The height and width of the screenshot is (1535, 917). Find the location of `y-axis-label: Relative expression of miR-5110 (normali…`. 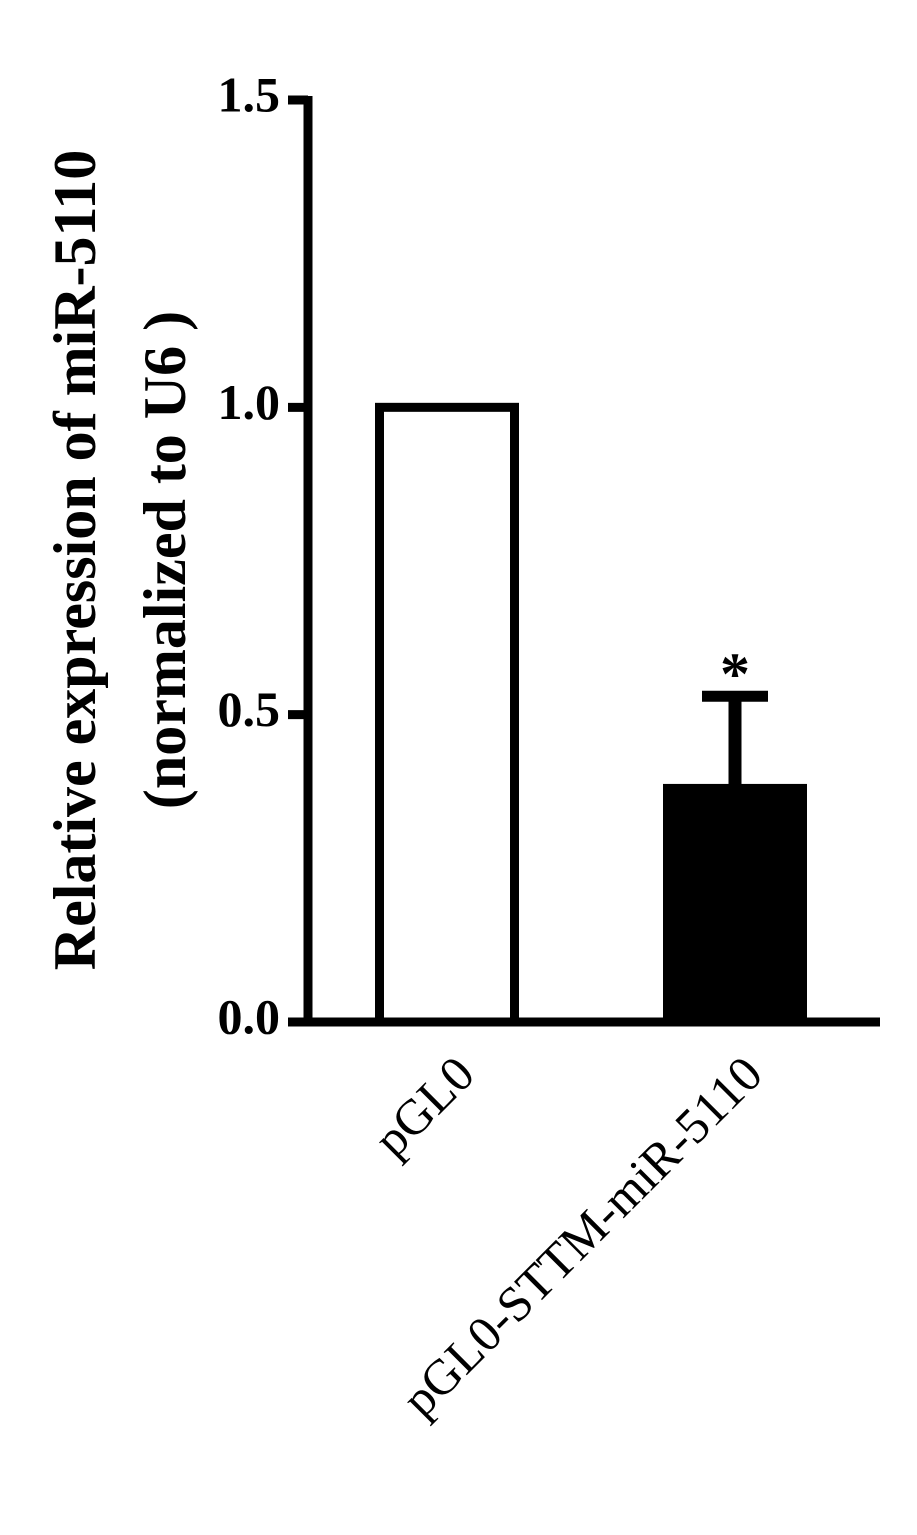

y-axis-label: Relative expression of miR-5110 (normali… is located at coordinates (120, 560).